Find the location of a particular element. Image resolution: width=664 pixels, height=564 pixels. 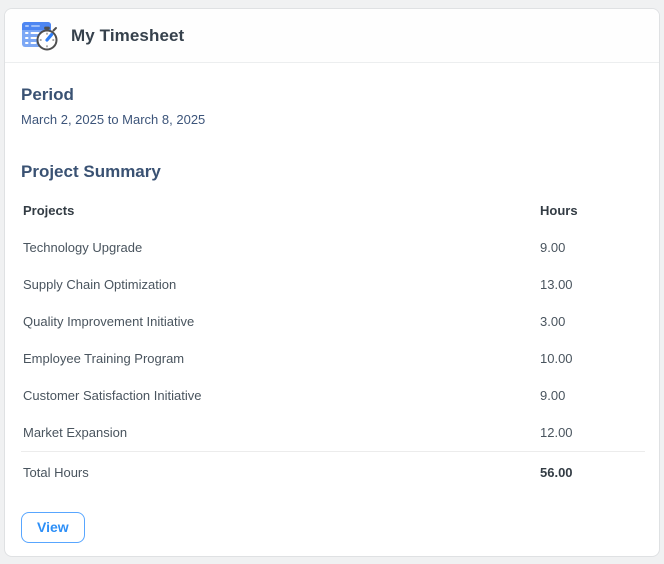

card-title: My Timesheet is located at coordinates (128, 35).